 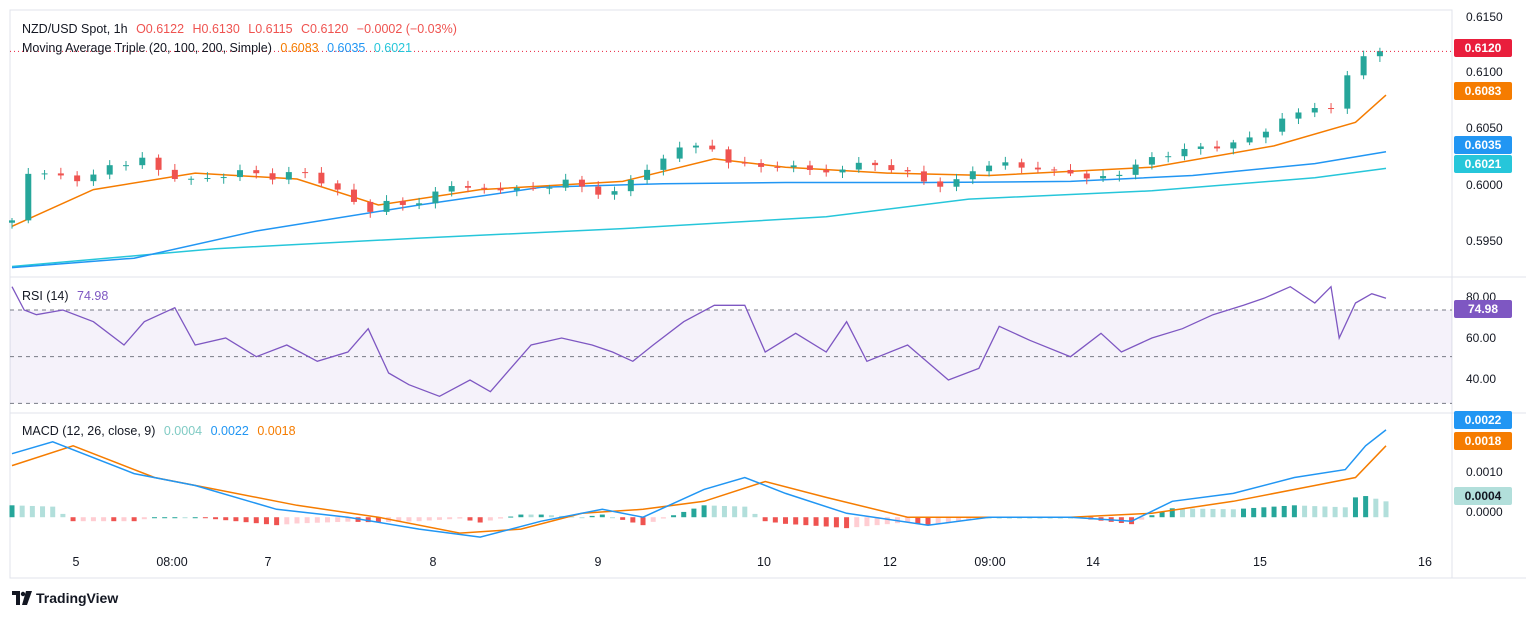 What do you see at coordinates (75, 29) in the screenshot?
I see `symbol-title: NZD/USD Spot, 1h` at bounding box center [75, 29].